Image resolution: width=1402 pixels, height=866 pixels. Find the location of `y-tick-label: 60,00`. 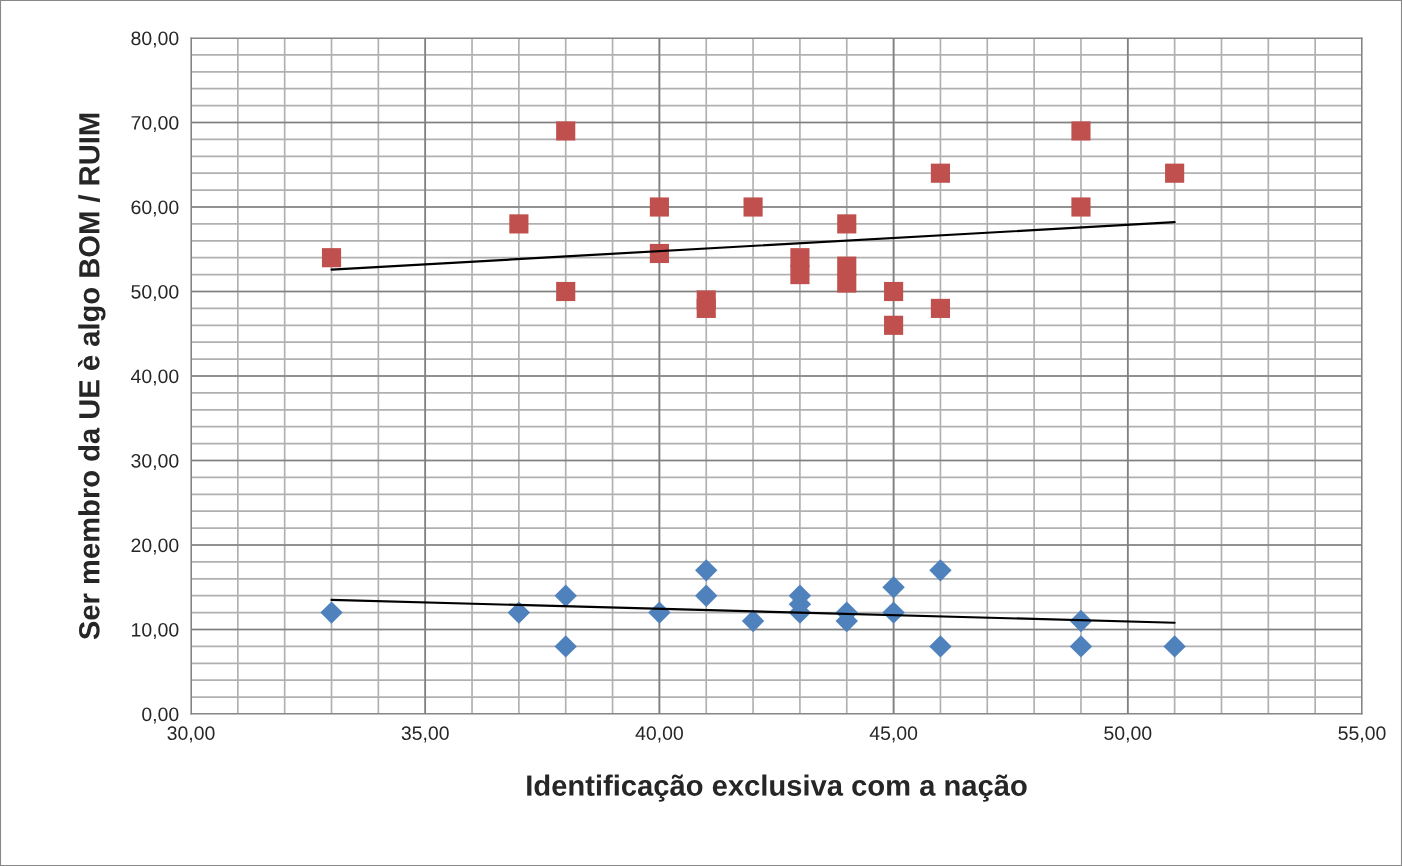

y-tick-label: 60,00 is located at coordinates (155, 208).